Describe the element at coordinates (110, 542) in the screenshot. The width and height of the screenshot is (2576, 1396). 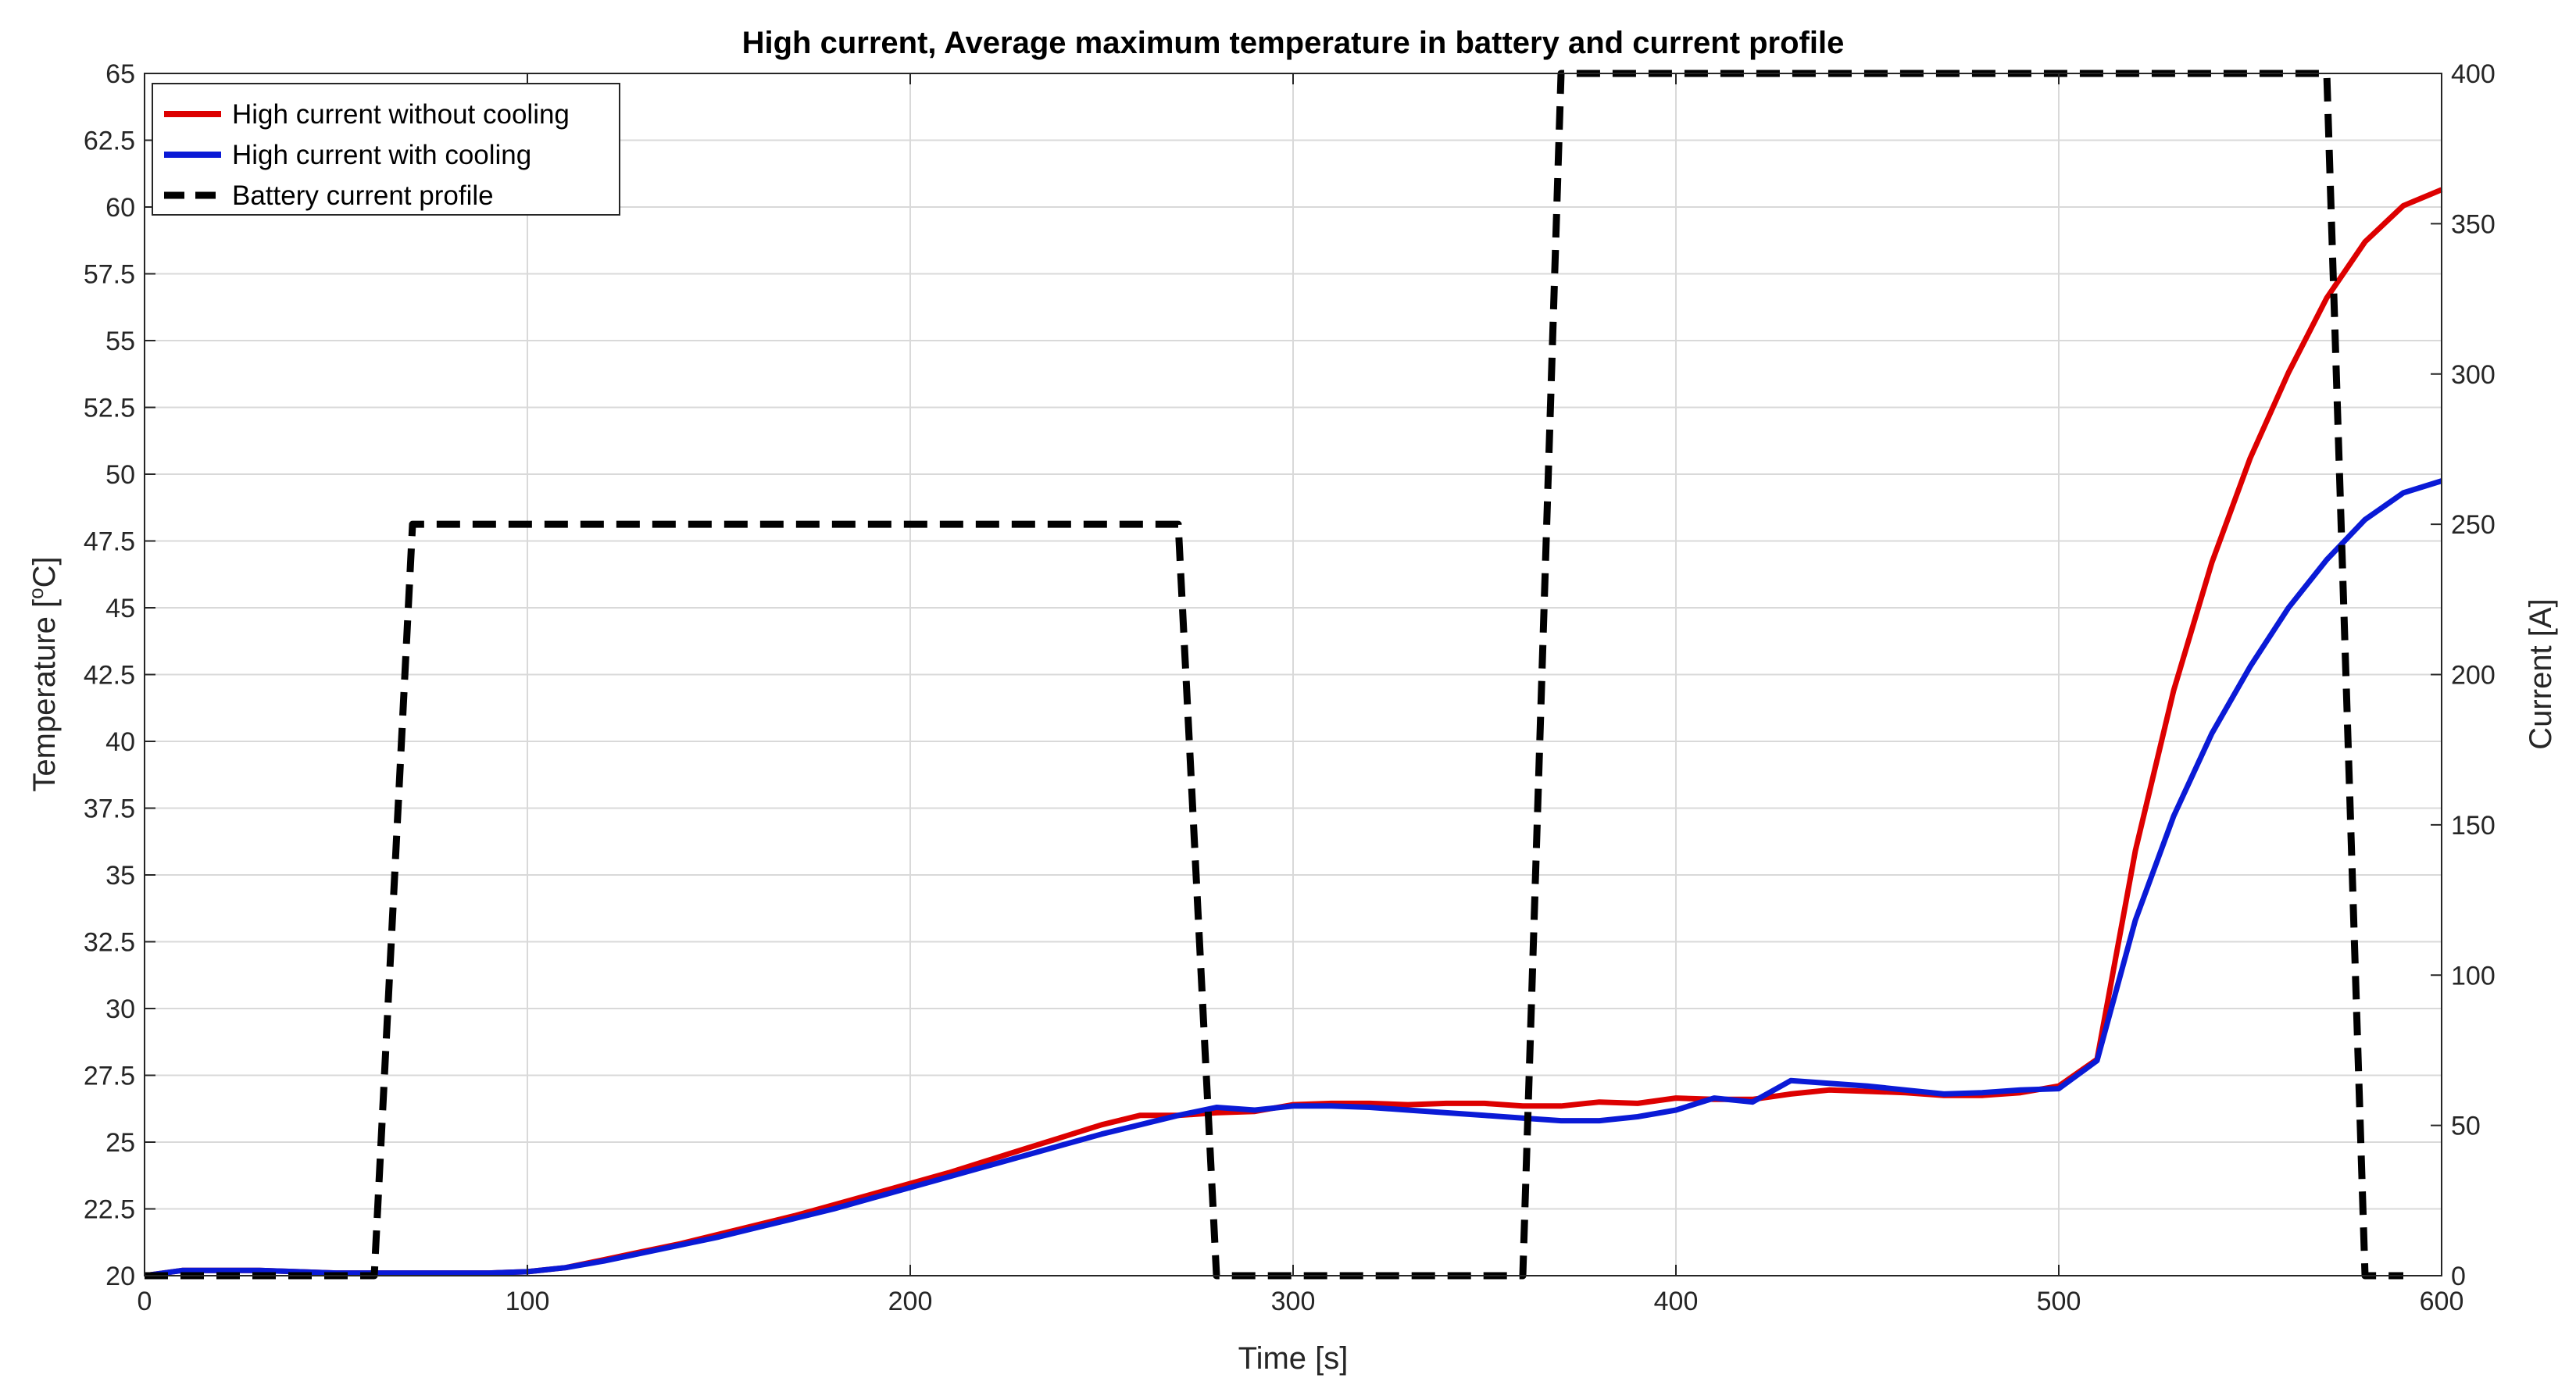
I see `y-left-tick-label: 47.5` at that location.